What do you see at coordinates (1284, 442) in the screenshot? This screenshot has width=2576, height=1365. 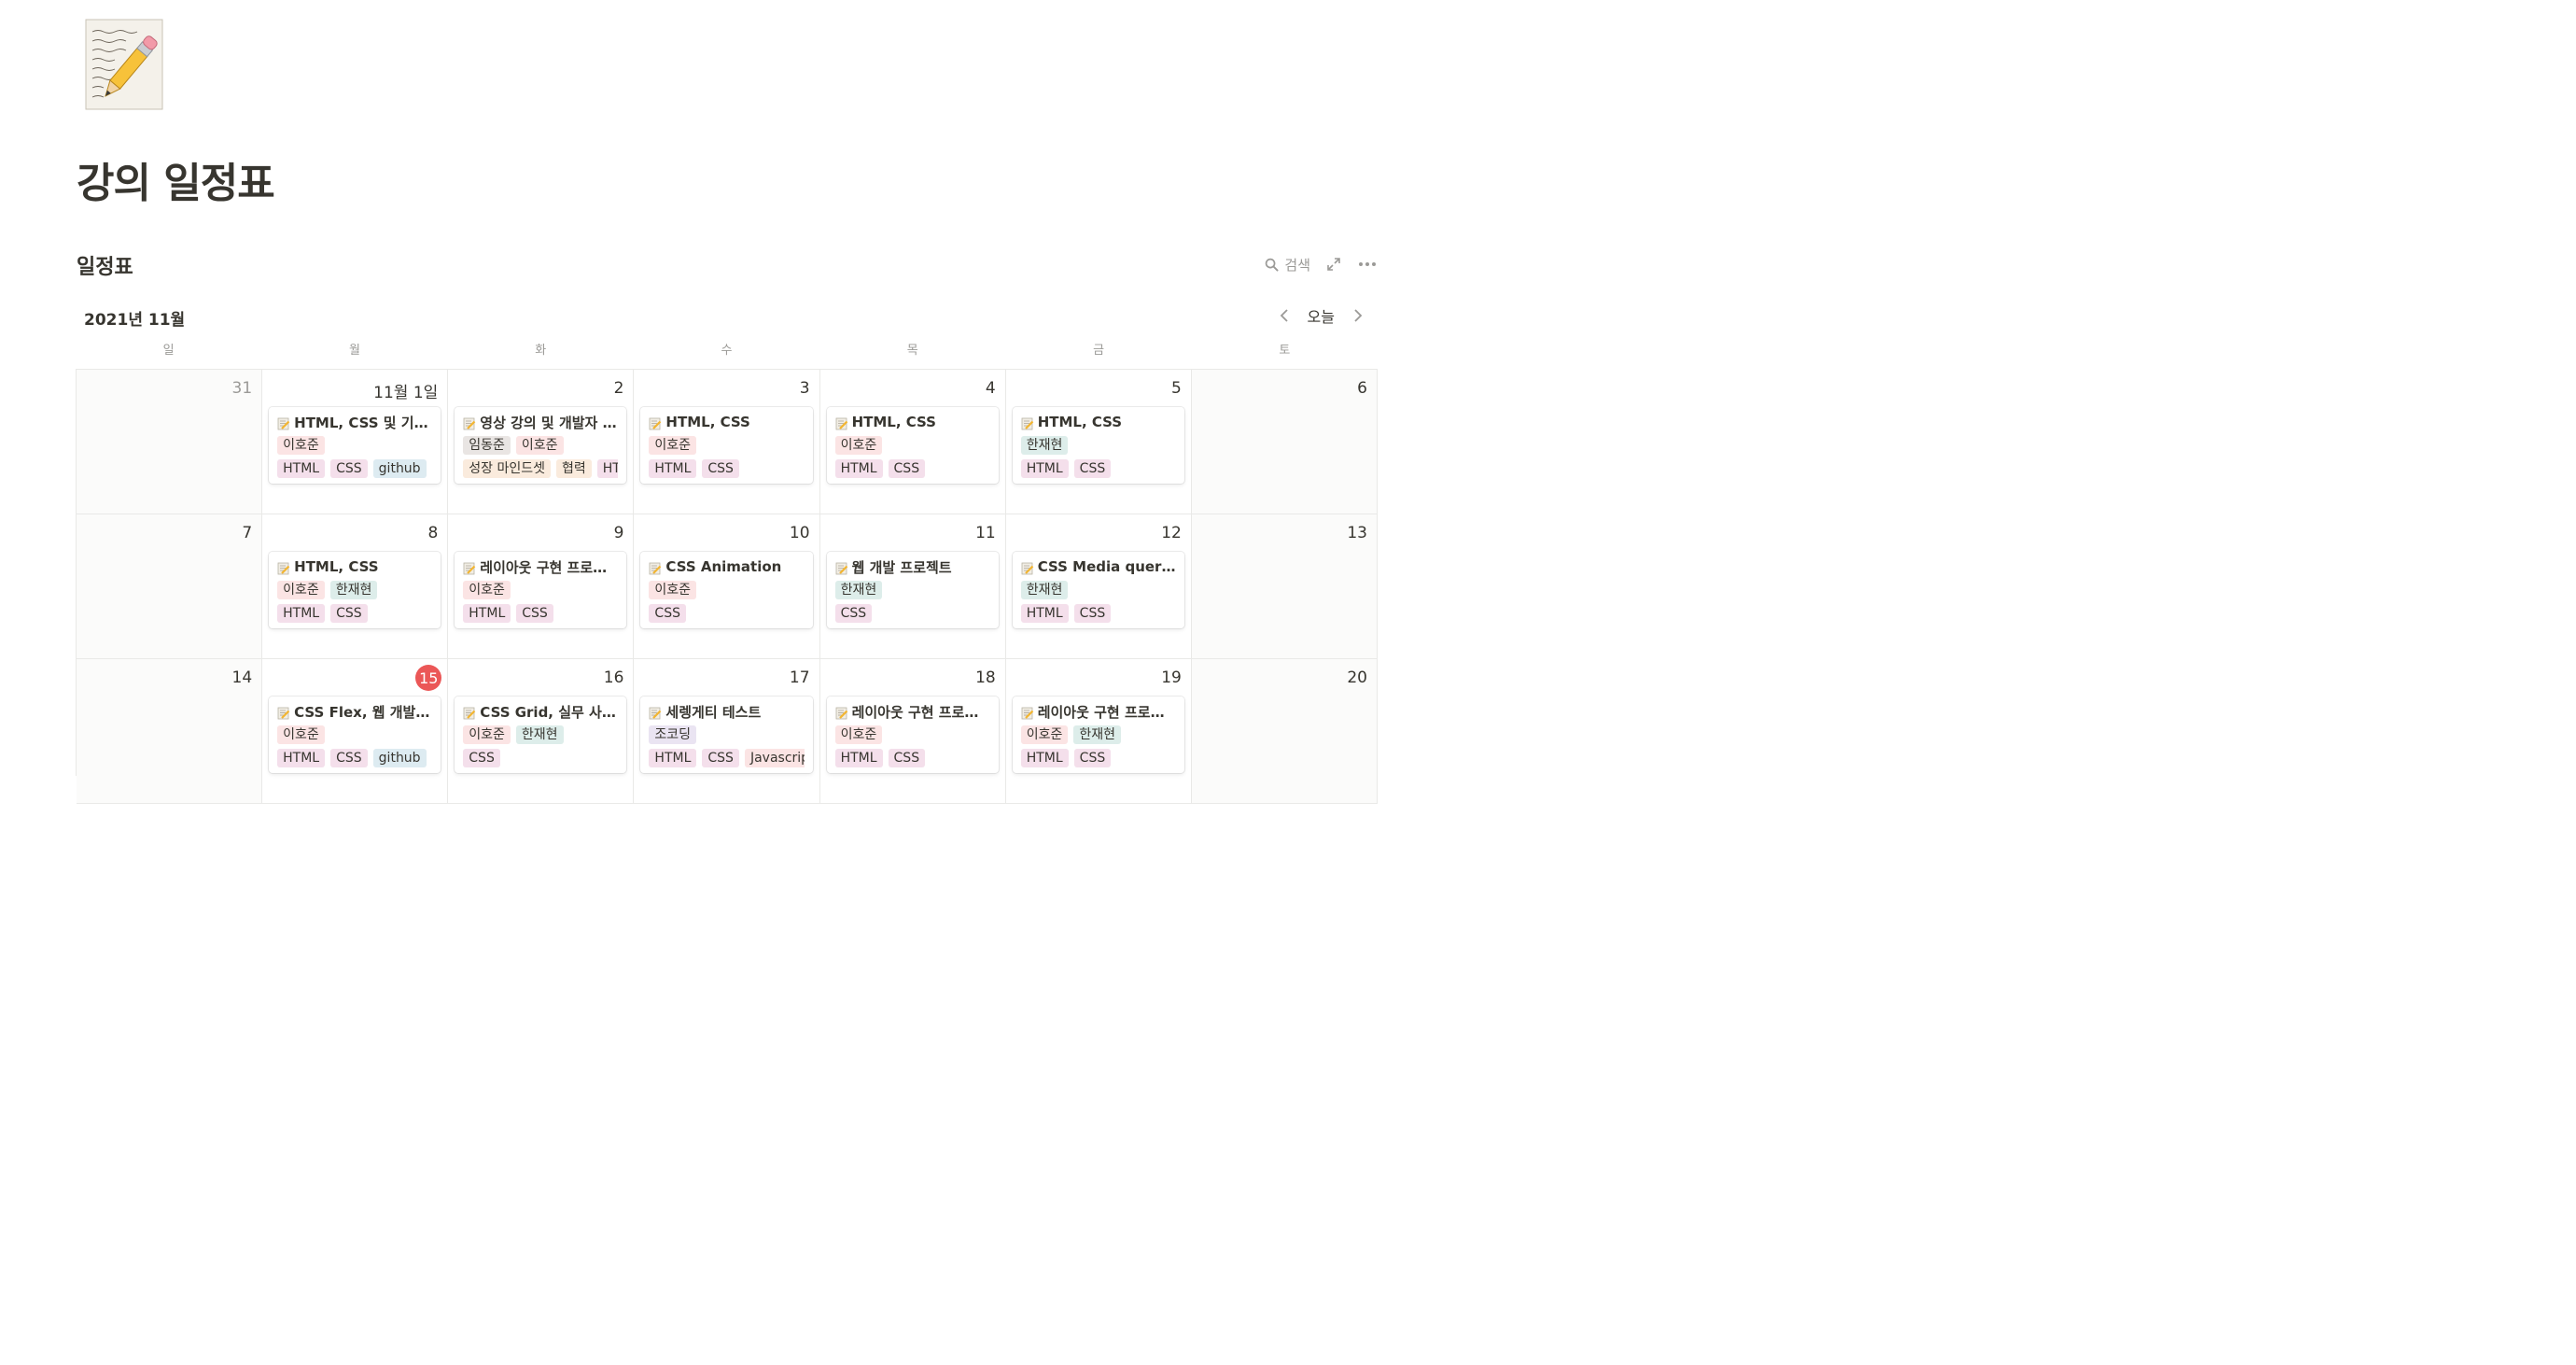 I see `calendar-day: 6` at bounding box center [1284, 442].